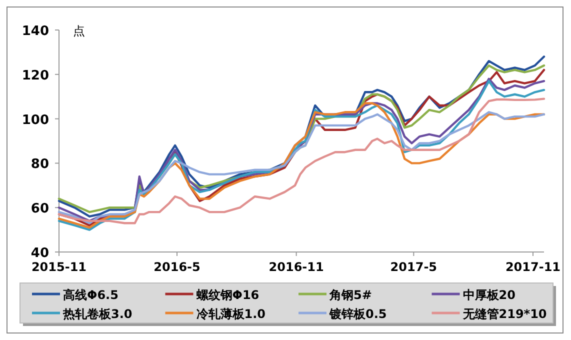 This screenshot has height=340, width=571. Describe the element at coordinates (79, 31) in the screenshot. I see `y-axis-title: 点` at that location.